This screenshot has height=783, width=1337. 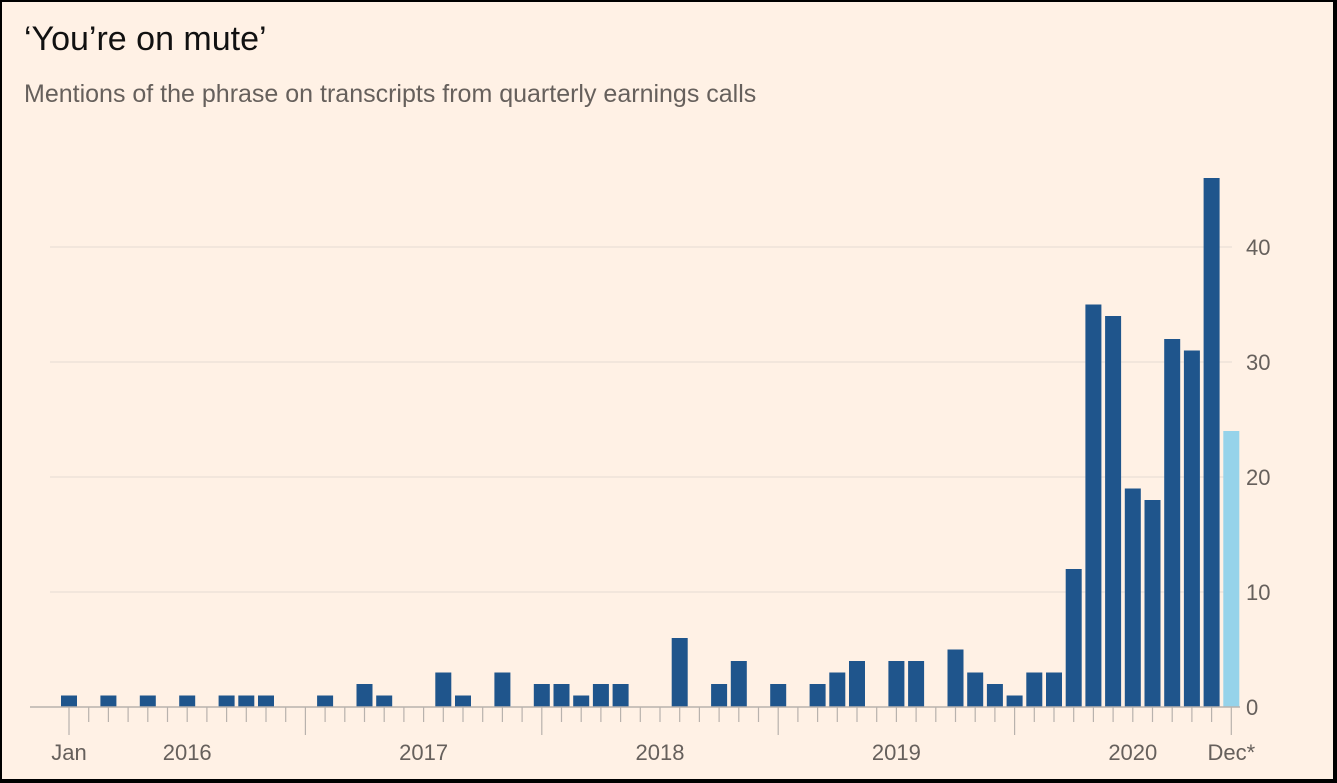 I want to click on x-tick-label: 2018, so click(x=660, y=752).